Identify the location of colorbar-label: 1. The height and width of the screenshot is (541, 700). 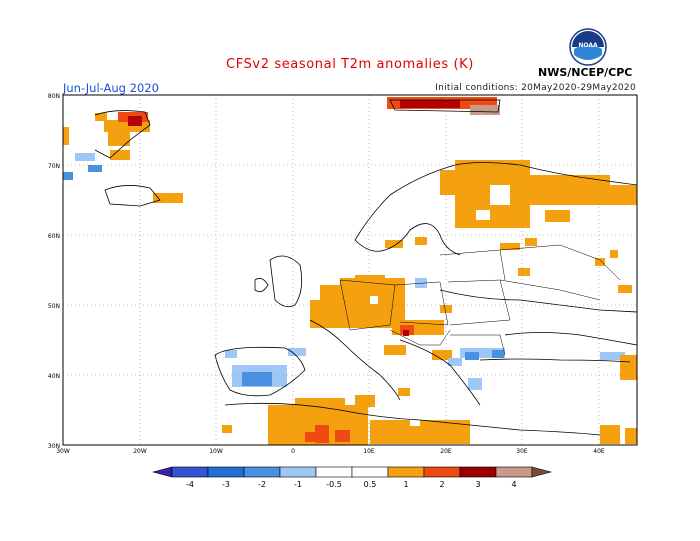
(405, 484).